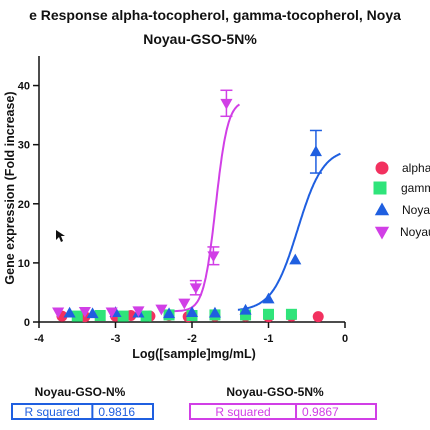  Describe the element at coordinates (24, 205) in the screenshot. I see `y-tick-label: 20` at that location.